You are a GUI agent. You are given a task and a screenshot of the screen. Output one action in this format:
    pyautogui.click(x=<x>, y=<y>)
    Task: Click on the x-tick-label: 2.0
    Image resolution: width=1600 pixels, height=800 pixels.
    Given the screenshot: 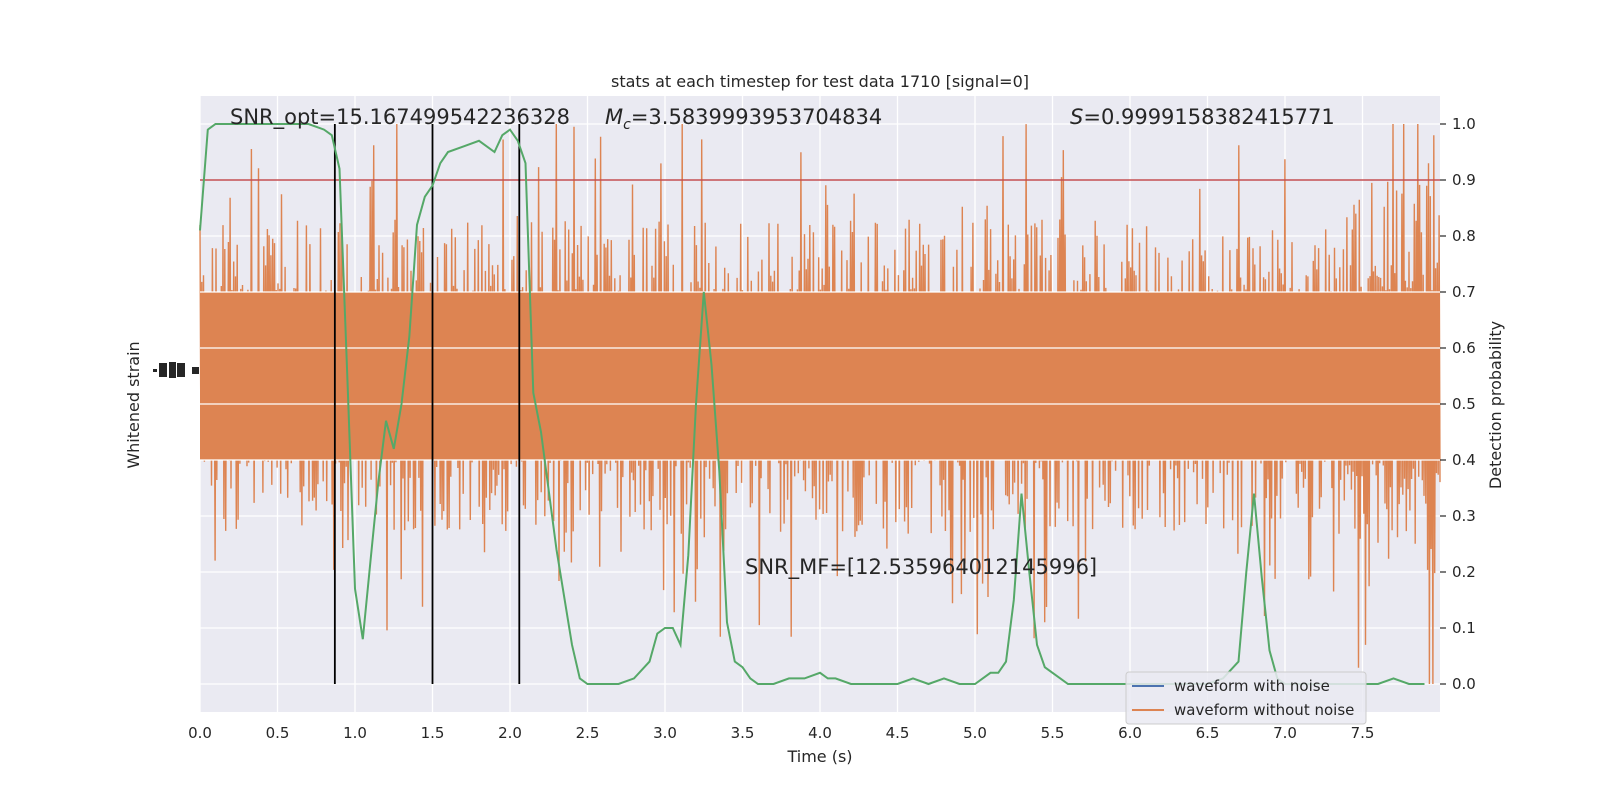 What is the action you would take?
    pyautogui.click(x=510, y=733)
    